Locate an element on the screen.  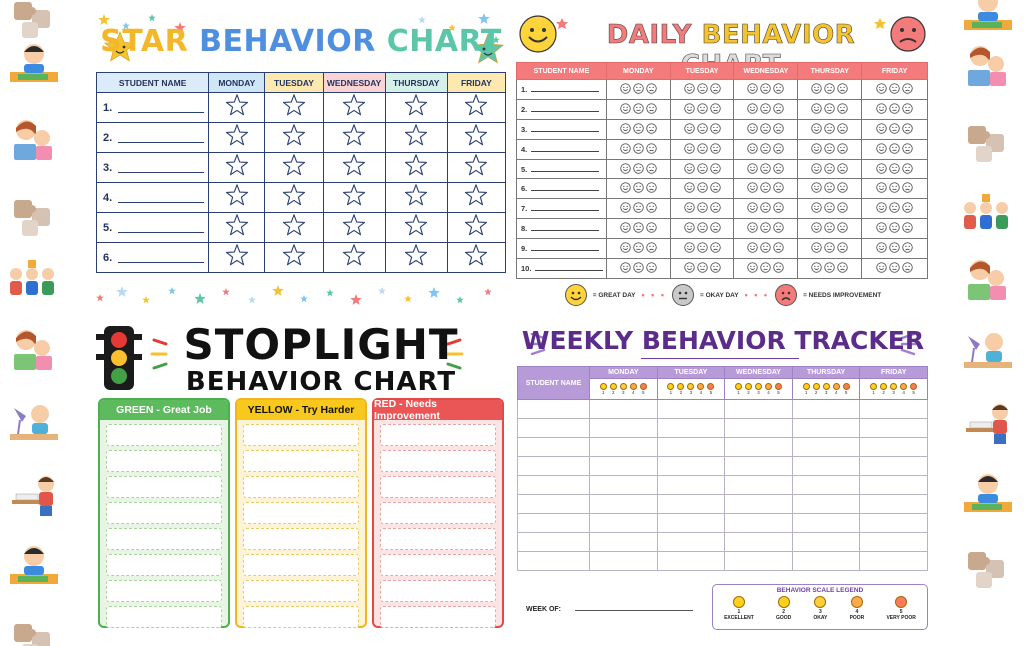
student-name-cell: 9. is located at coordinates (561, 249).